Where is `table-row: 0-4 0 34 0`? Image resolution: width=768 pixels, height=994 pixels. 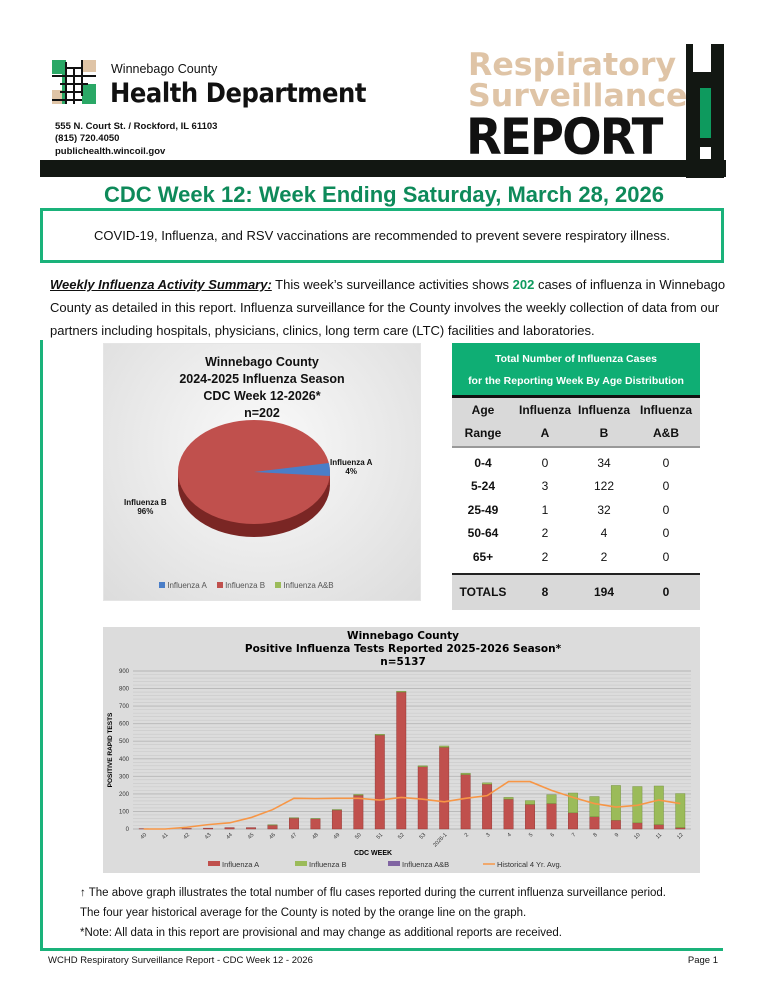
table-row: 0-4 0 34 0 is located at coordinates (576, 463).